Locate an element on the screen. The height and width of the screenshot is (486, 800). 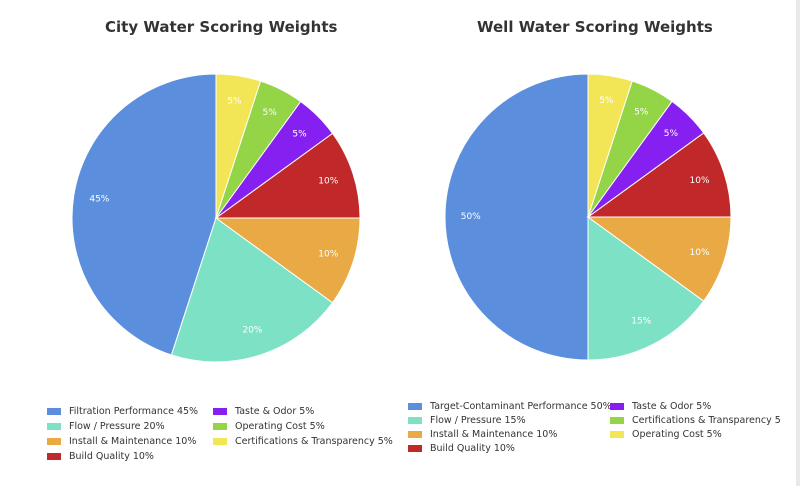
legend-label: Flow / Pressure 15% is located at coordinates (478, 420).